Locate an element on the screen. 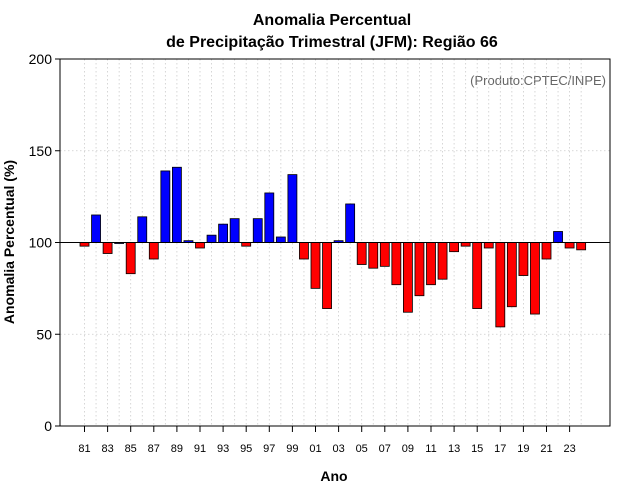  x-tick-label: 11 is located at coordinates (430, 449).